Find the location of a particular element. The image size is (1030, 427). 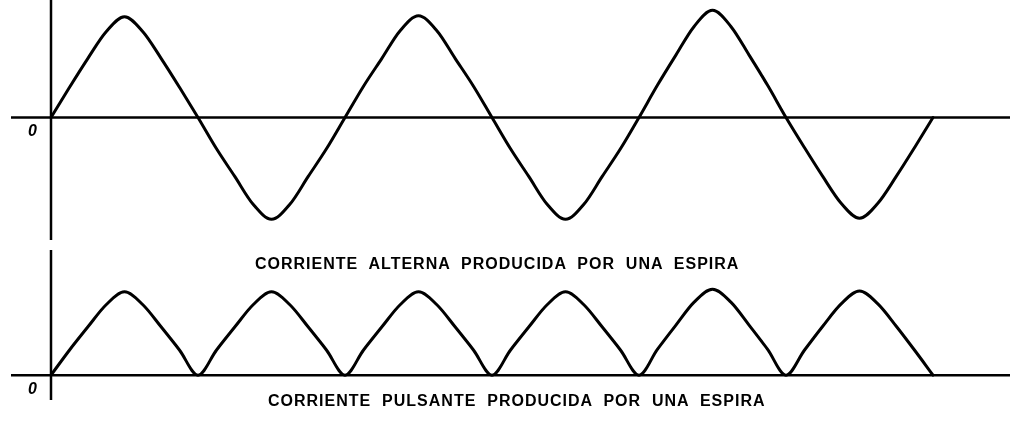

text: CORRIENTE PULSANTE PRODUCIDA POR UNA ESPIRA is located at coordinates (517, 401).